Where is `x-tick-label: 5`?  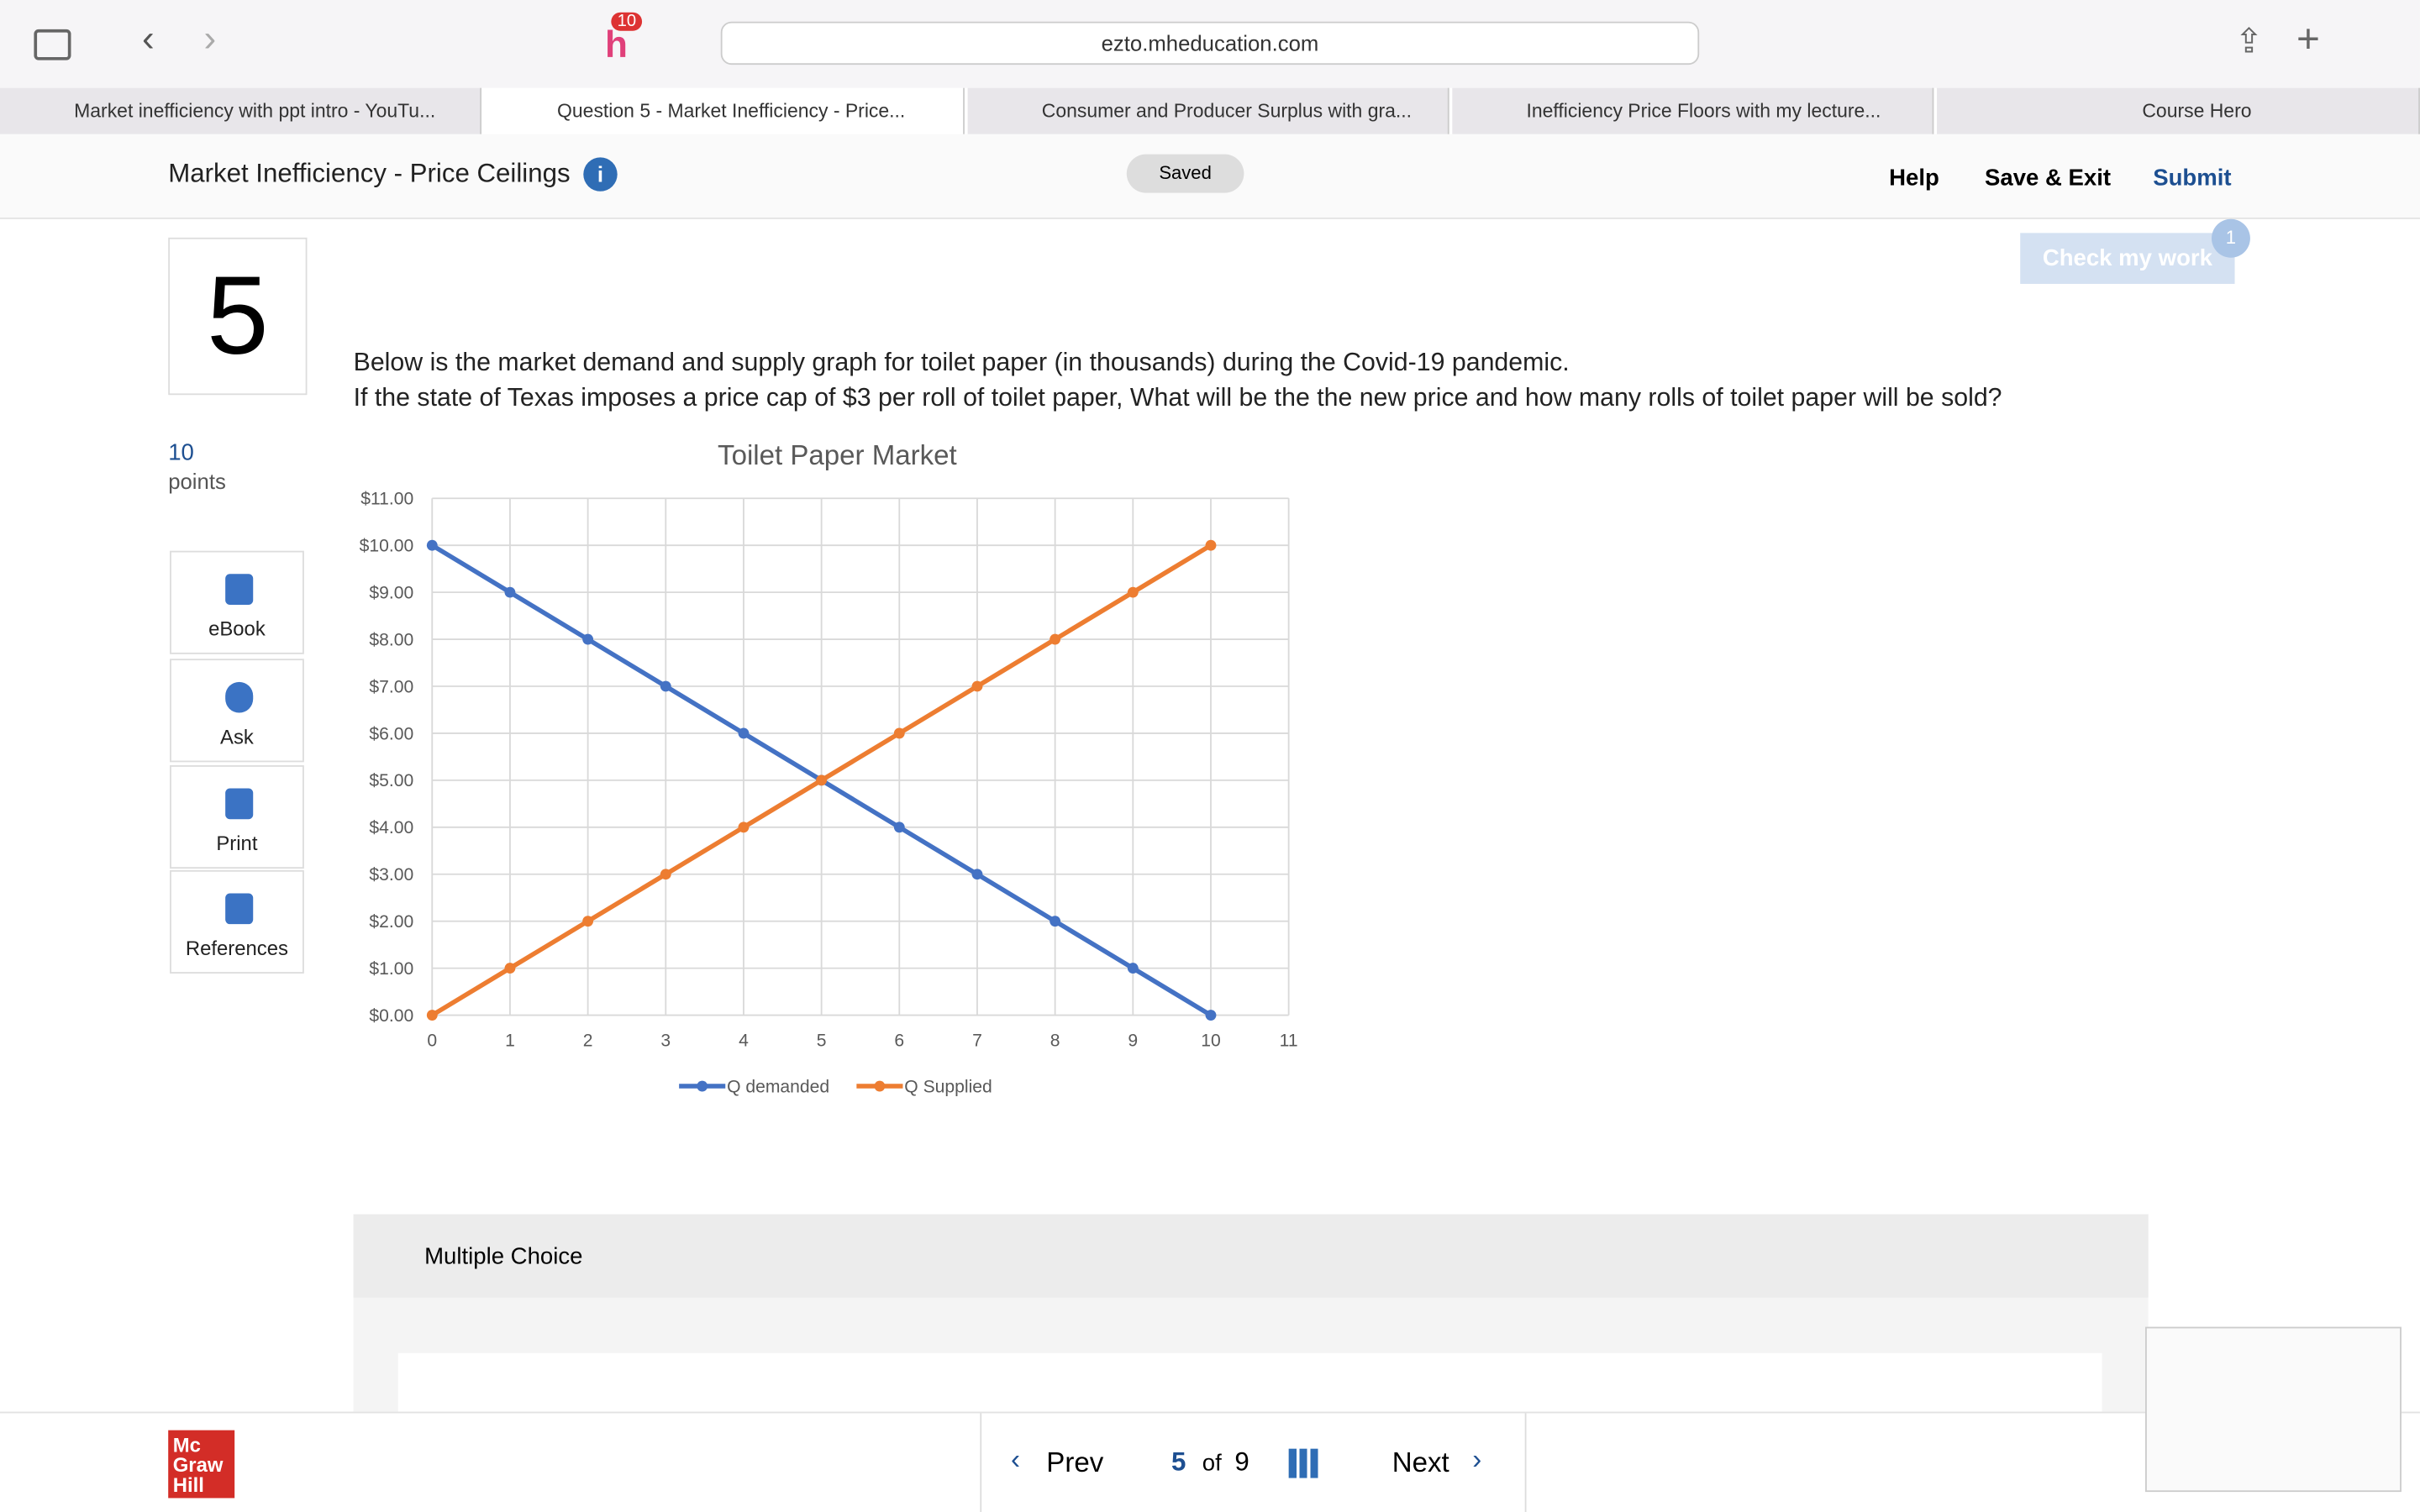
x-tick-label: 5 is located at coordinates (822, 1040).